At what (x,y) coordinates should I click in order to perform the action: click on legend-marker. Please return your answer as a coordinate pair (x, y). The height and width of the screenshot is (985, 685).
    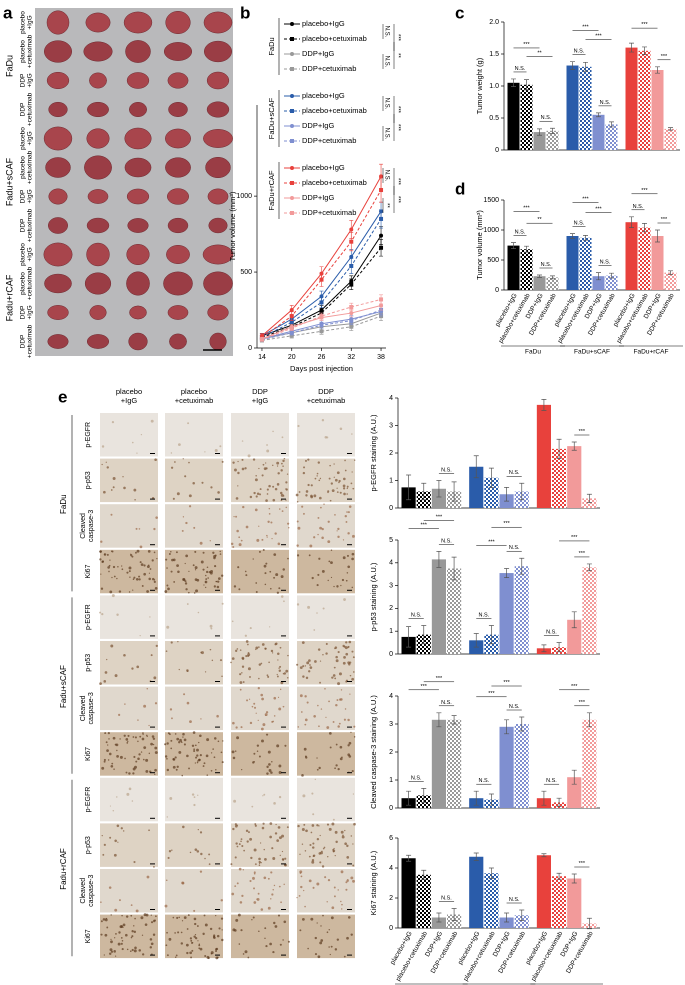
    Looking at the image, I should click on (292, 96).